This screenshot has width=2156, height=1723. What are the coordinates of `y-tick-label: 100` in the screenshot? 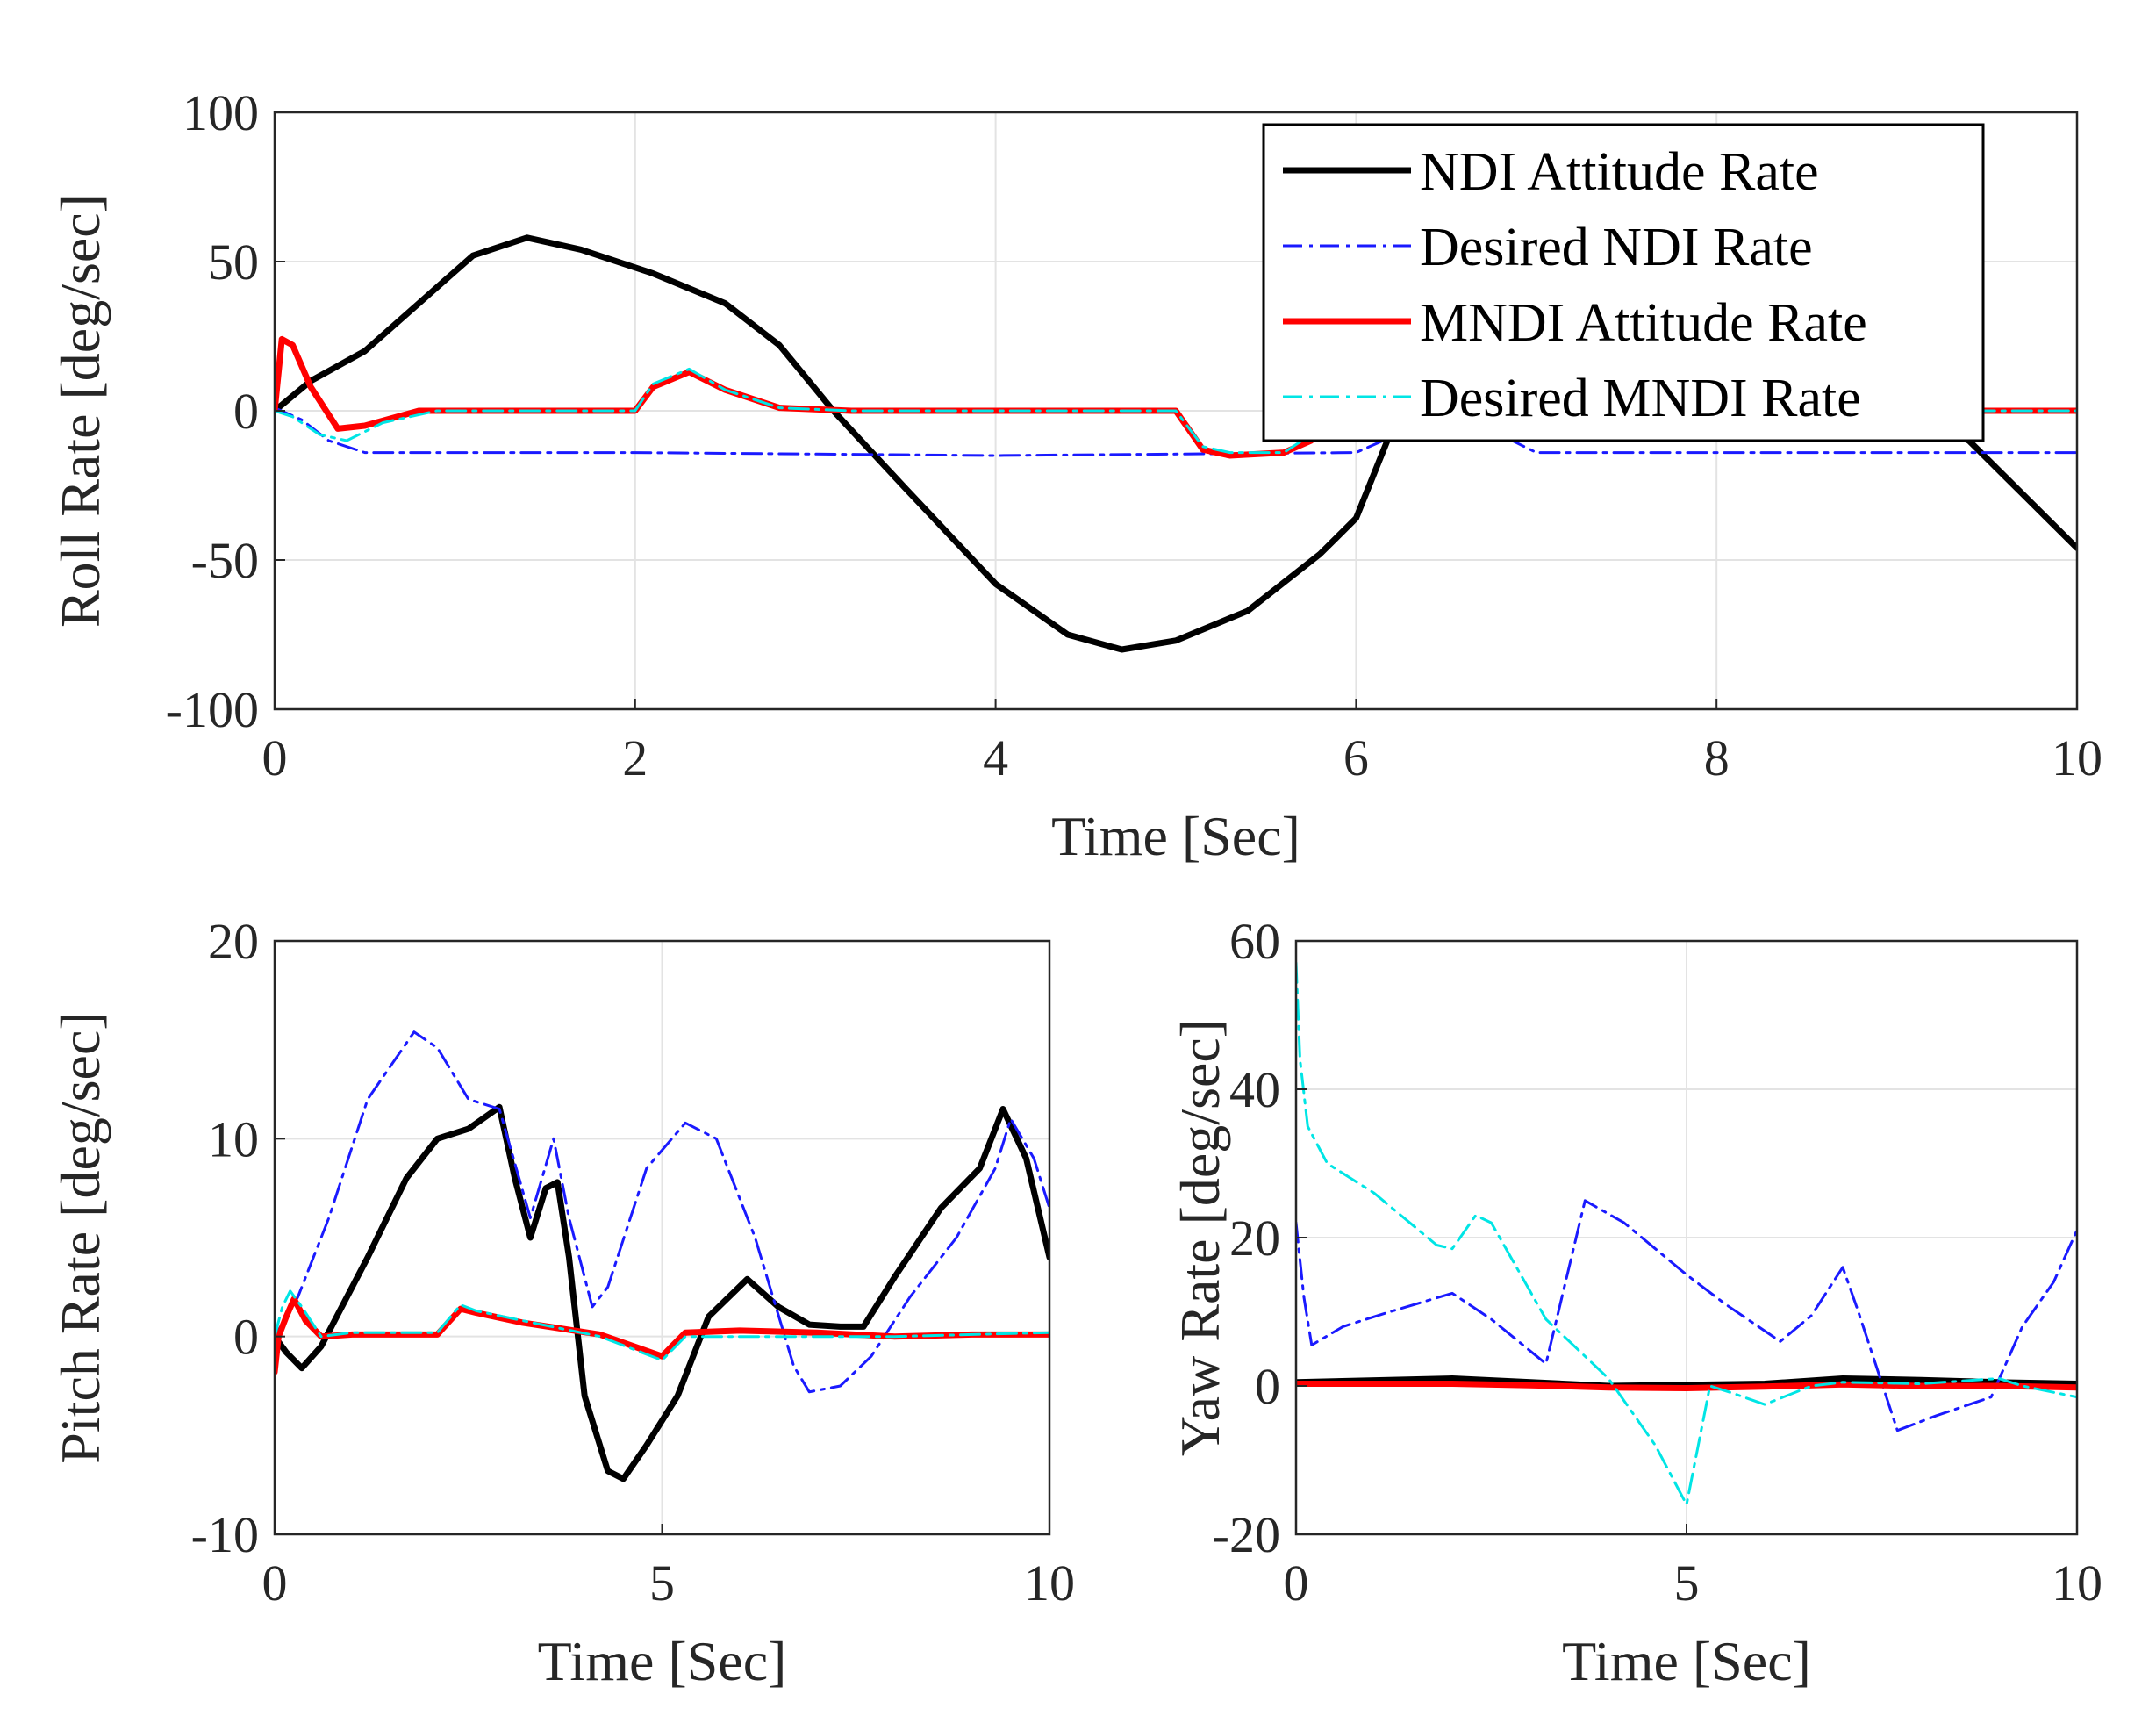 It's located at (221, 112).